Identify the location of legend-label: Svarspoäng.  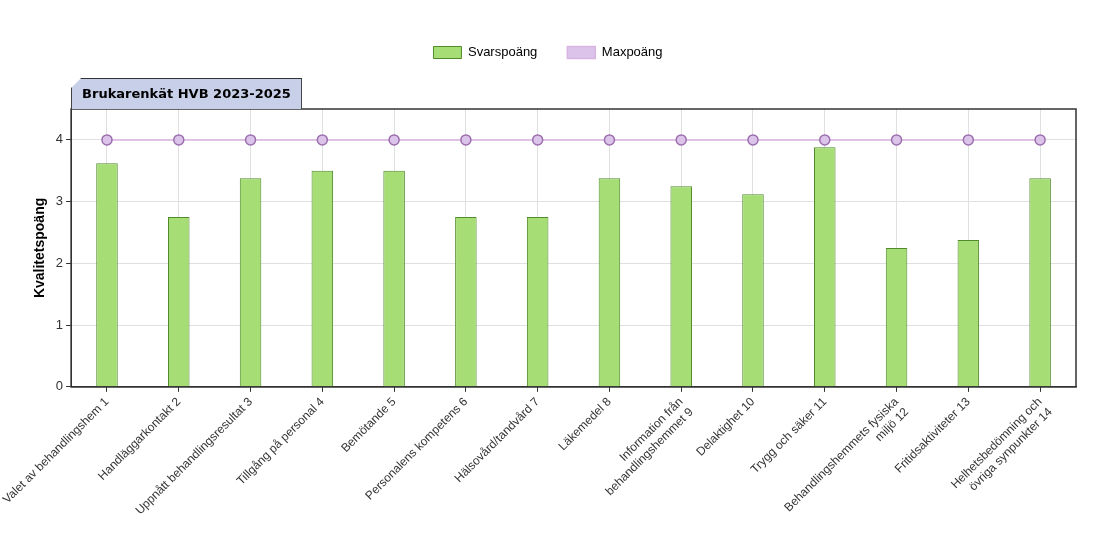
(502, 52).